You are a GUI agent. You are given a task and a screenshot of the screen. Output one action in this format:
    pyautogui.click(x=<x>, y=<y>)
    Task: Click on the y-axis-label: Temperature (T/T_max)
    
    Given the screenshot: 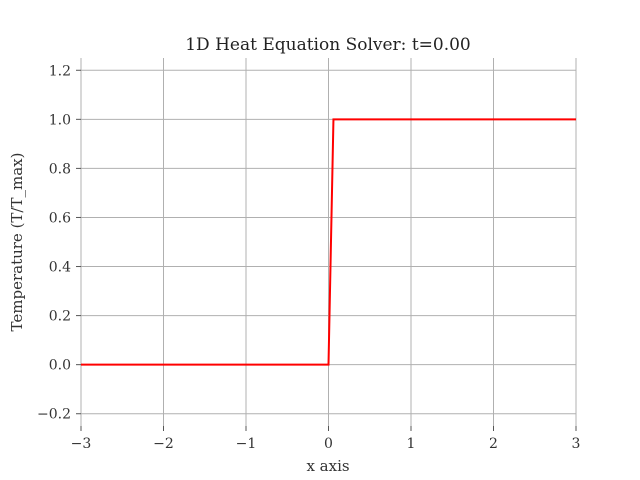 What is the action you would take?
    pyautogui.click(x=17, y=242)
    